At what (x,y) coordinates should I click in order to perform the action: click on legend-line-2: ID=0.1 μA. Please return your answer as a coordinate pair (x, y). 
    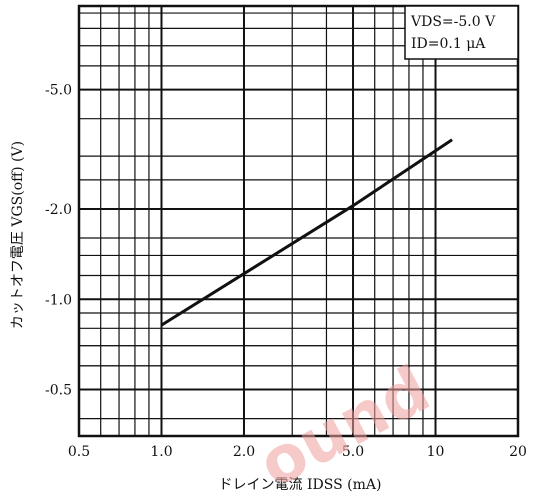
    Looking at the image, I should click on (448, 44).